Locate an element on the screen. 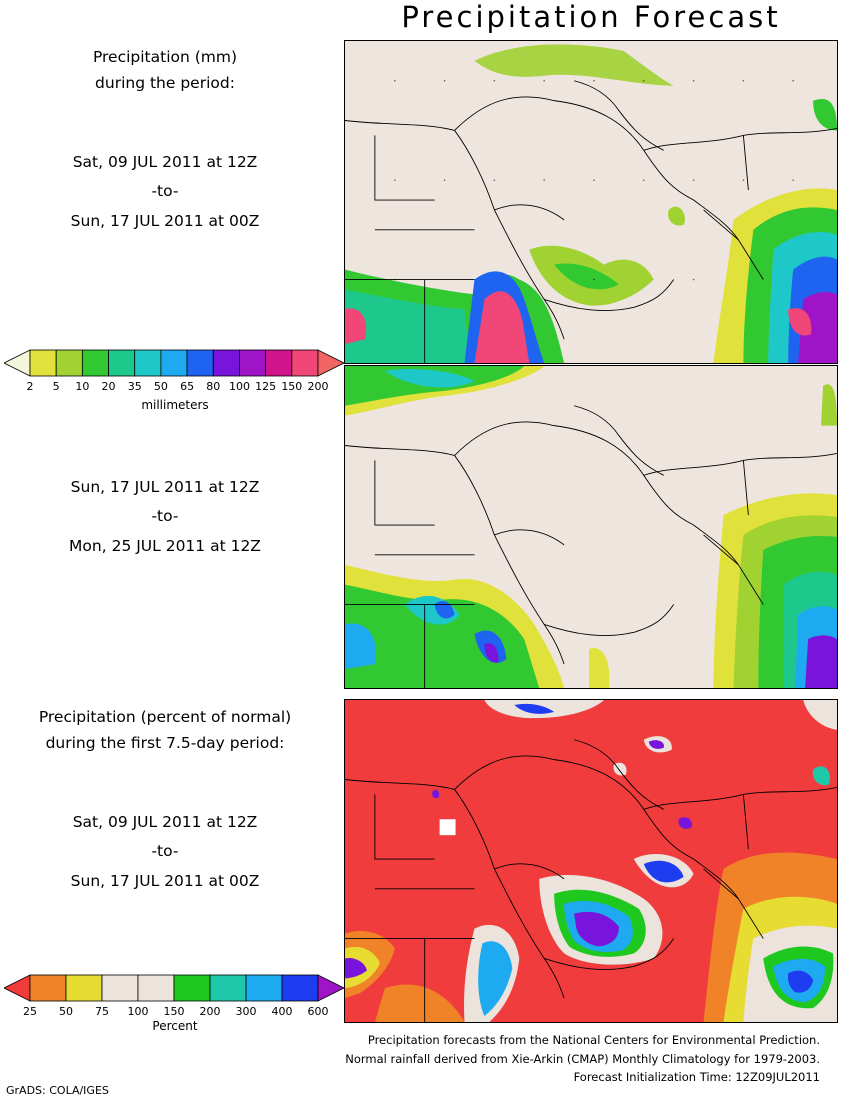 The width and height of the screenshot is (850, 1100). colorbar-percent-tick-label: 300 is located at coordinates (246, 1011).